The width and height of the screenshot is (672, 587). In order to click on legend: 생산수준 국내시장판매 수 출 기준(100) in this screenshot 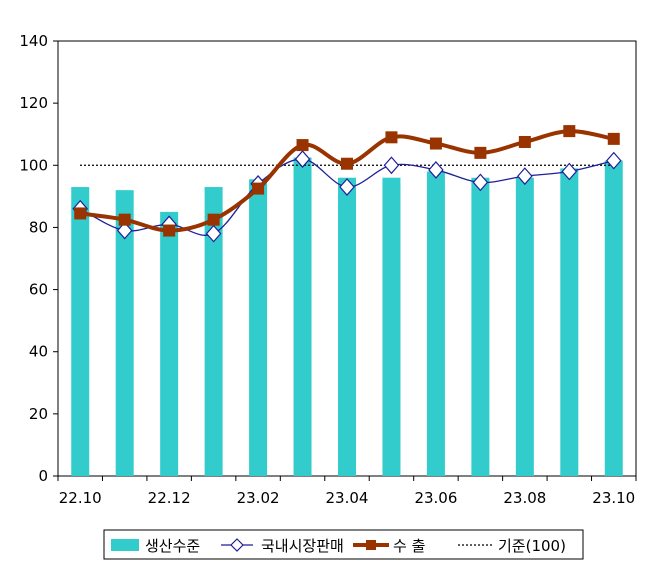, I will do `click(343, 544)`.